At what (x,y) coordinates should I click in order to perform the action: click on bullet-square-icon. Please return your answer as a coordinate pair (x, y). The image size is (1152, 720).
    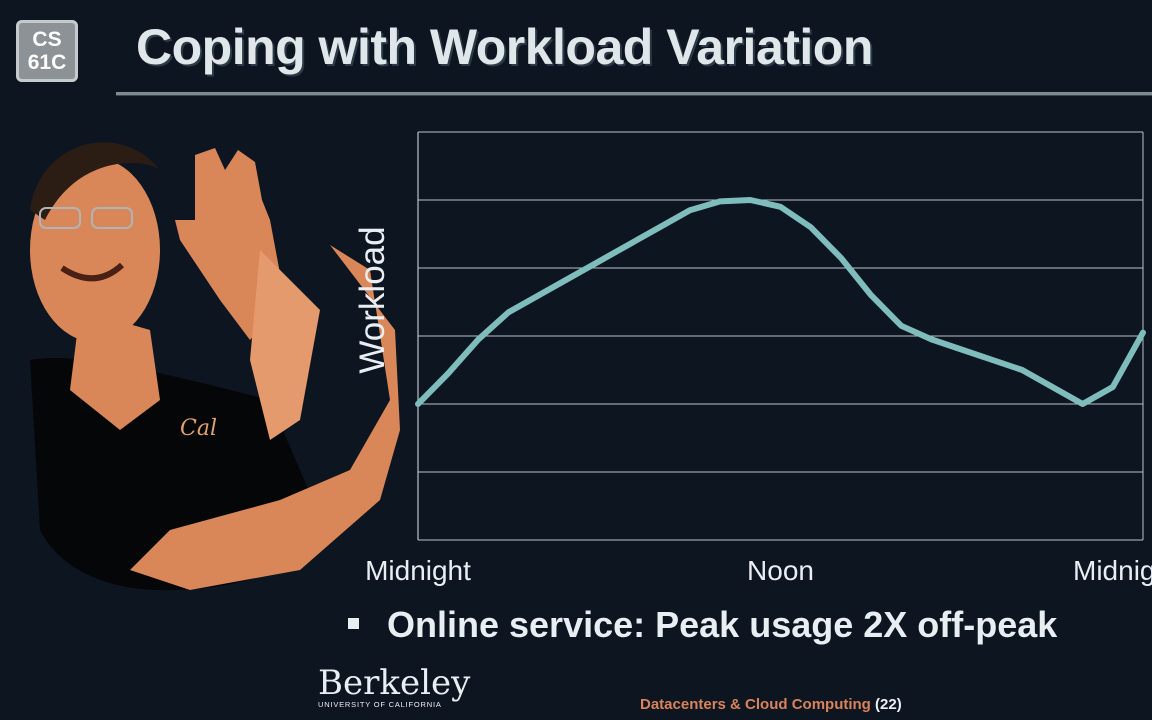
    Looking at the image, I should click on (353, 623).